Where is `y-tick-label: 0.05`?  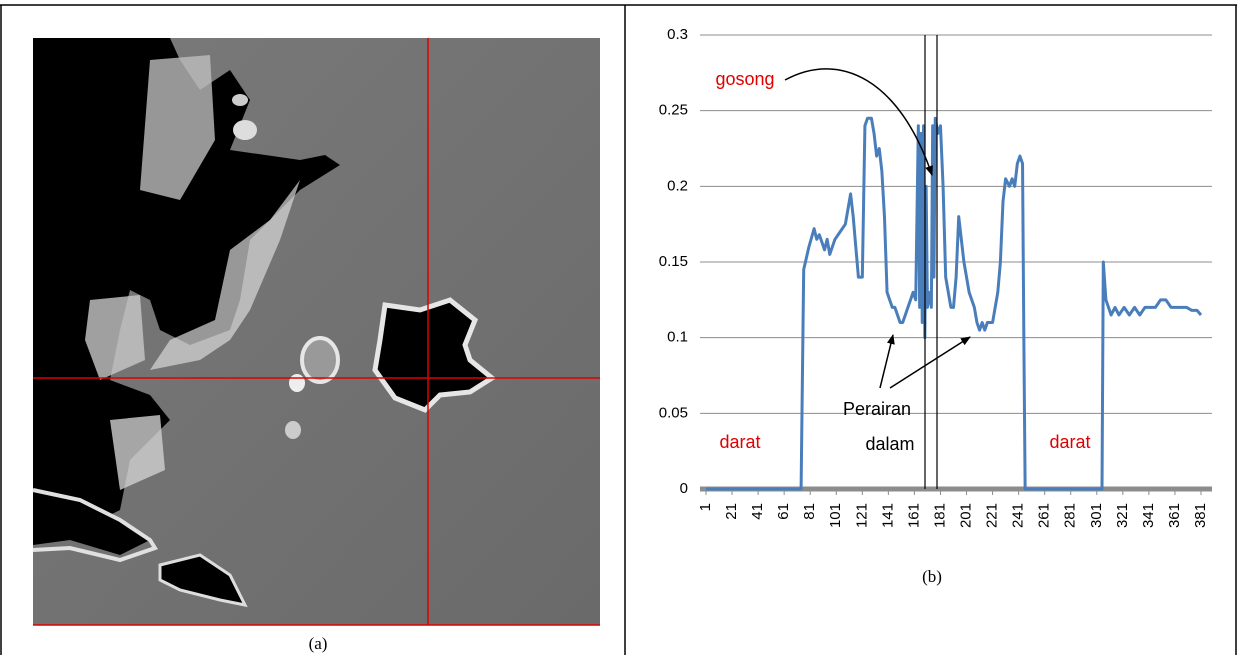
y-tick-label: 0.05 is located at coordinates (673, 412).